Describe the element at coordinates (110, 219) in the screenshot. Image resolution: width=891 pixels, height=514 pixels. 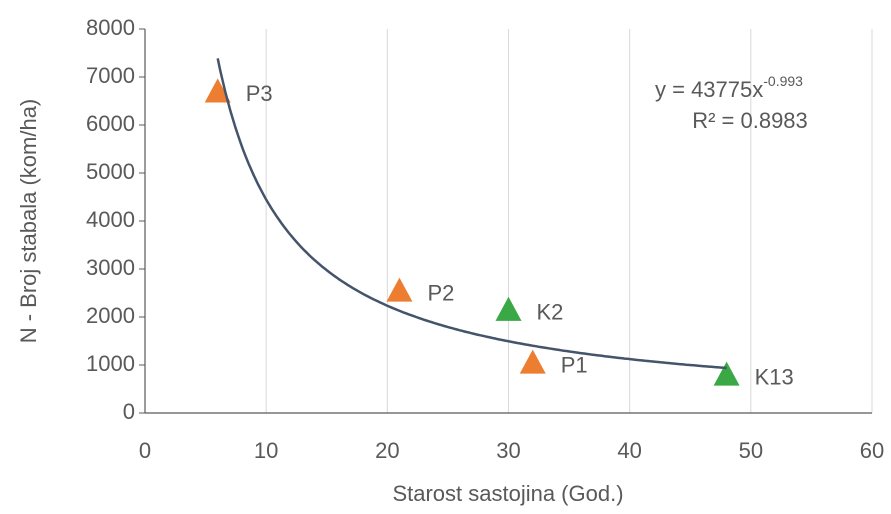
I see `y-tick-label: 4000` at that location.